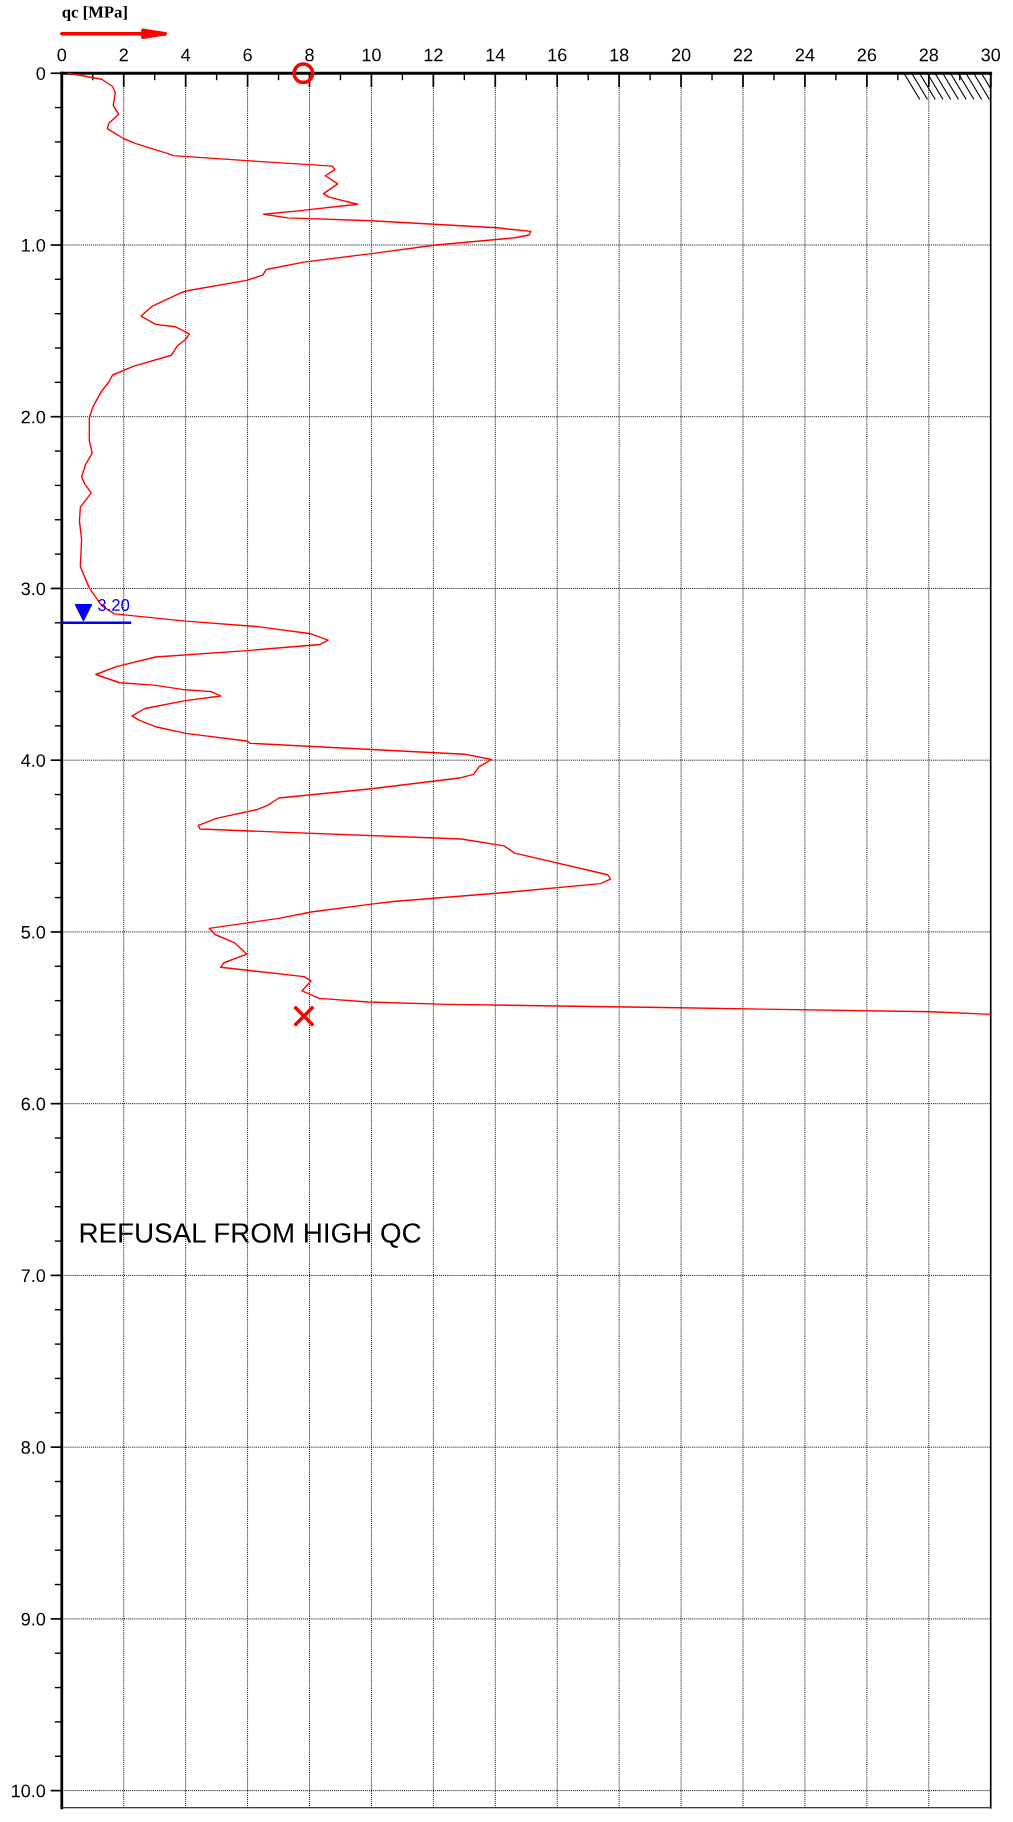 This screenshot has height=1822, width=1013. Describe the element at coordinates (250, 1235) in the screenshot. I see `annotation: REFUSAL FROM HIGH QC` at that location.